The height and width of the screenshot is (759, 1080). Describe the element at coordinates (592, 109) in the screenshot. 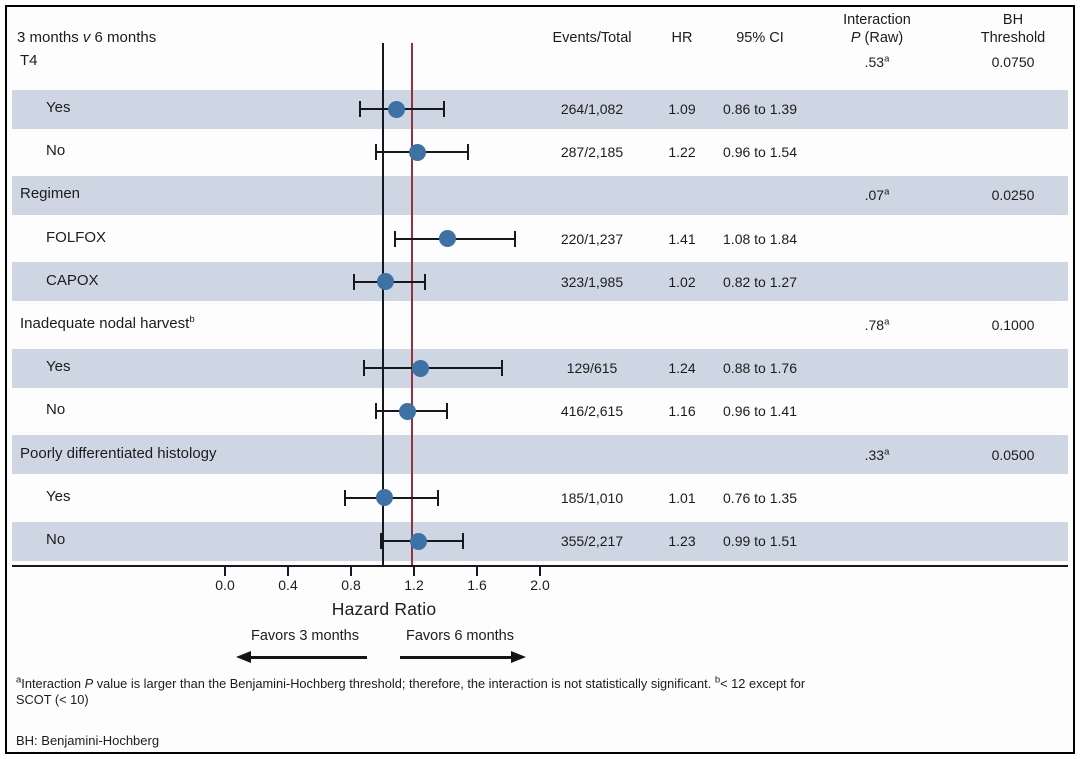

I see `events-total-value: 264/1,082` at that location.